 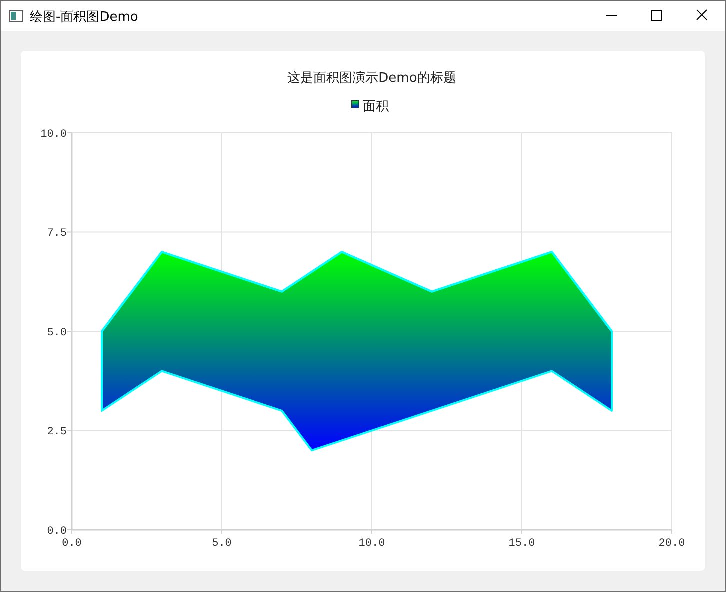 I want to click on x-tick-label: 15.0, so click(x=522, y=544).